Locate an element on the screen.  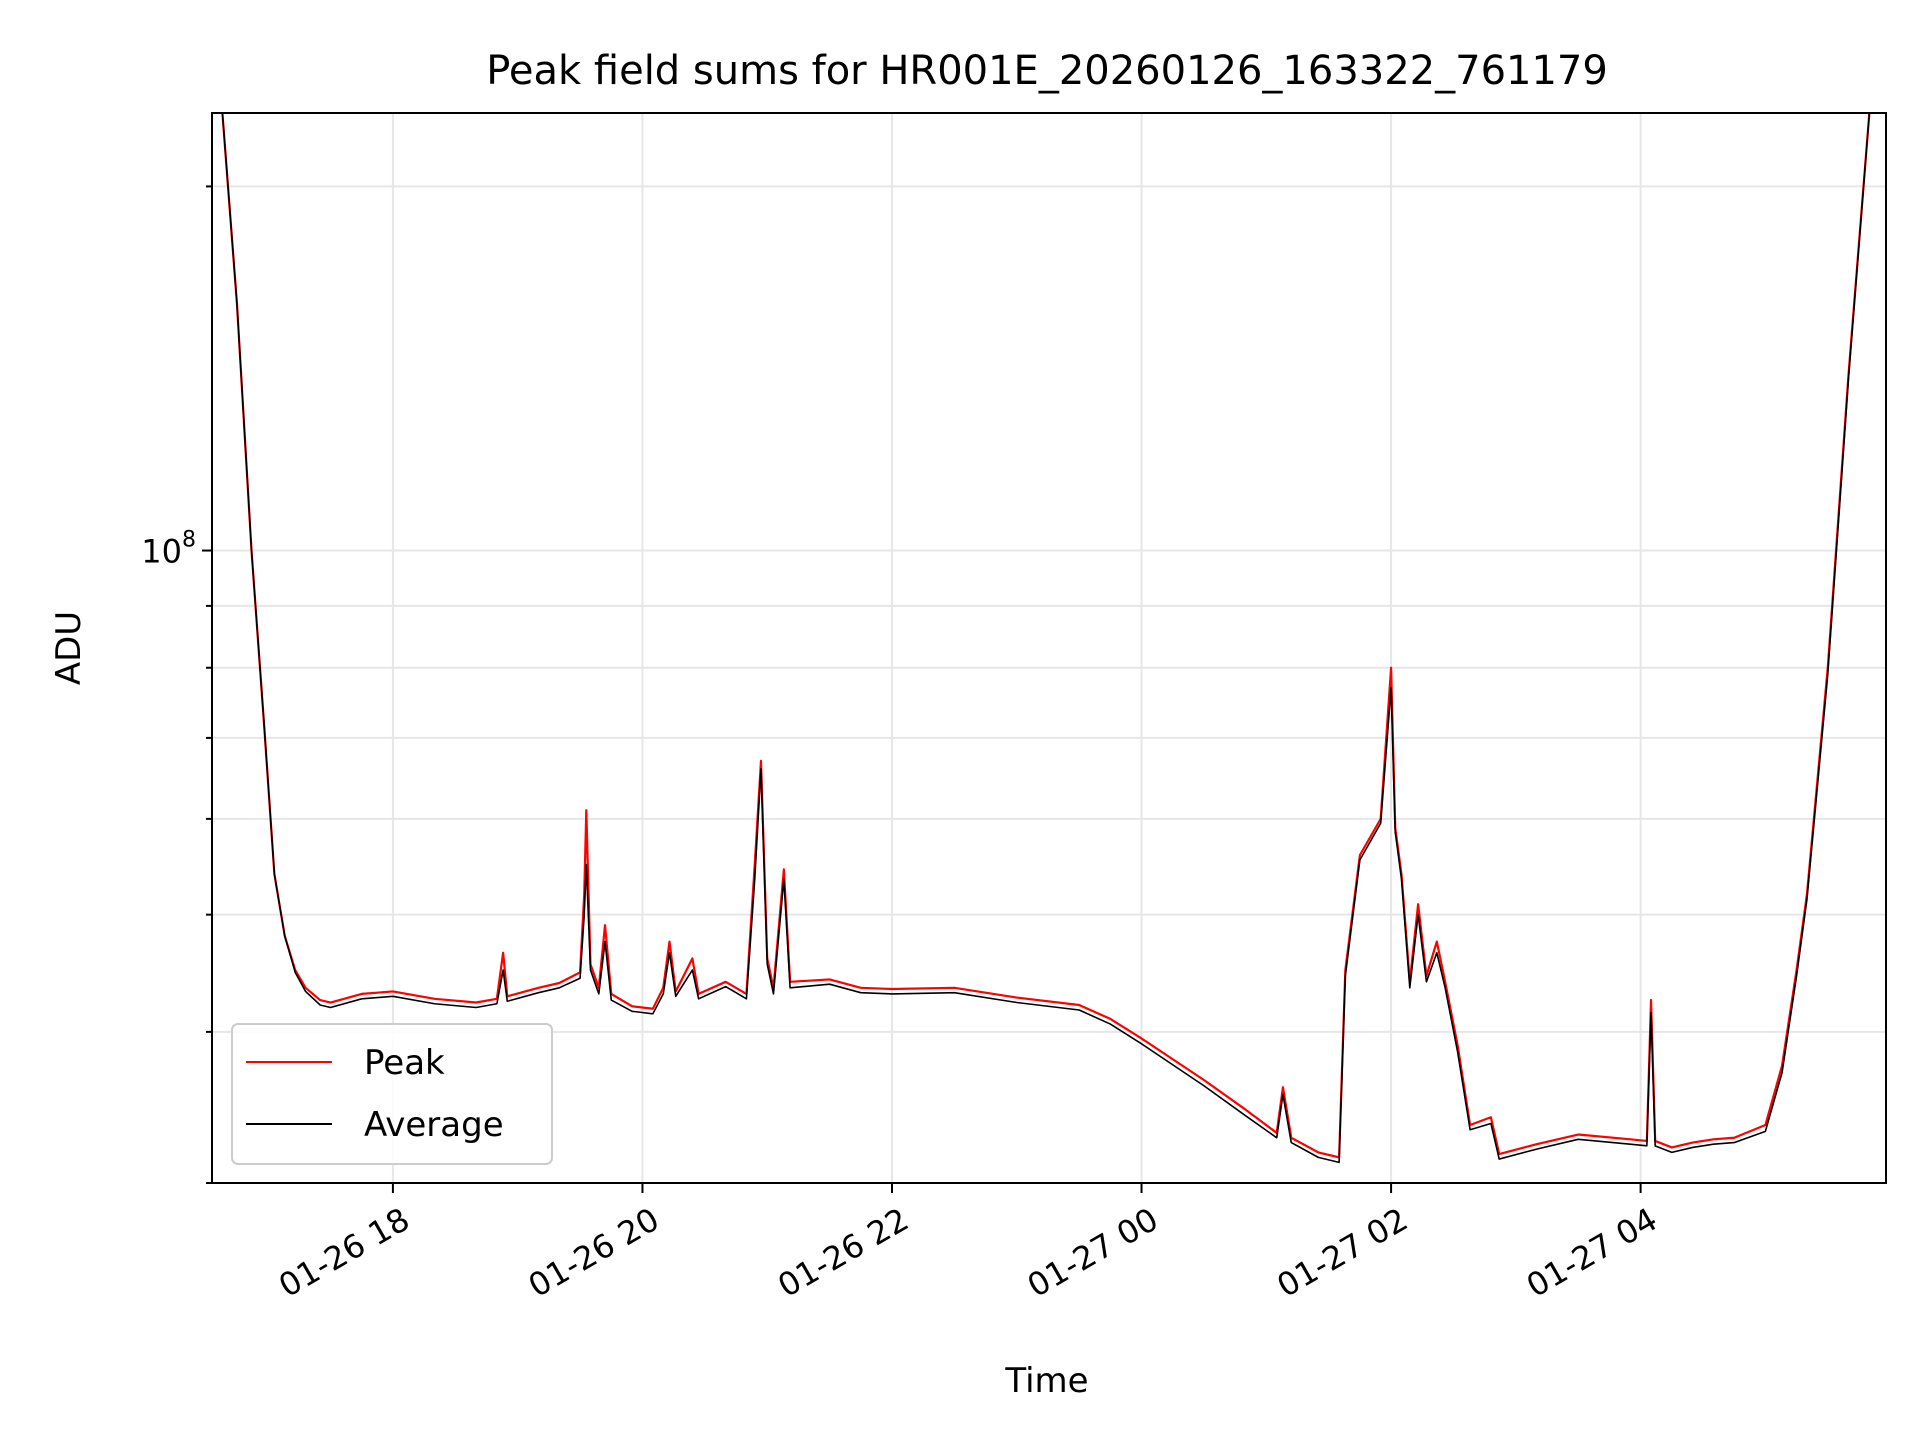
legend-box is located at coordinates (392, 1094).